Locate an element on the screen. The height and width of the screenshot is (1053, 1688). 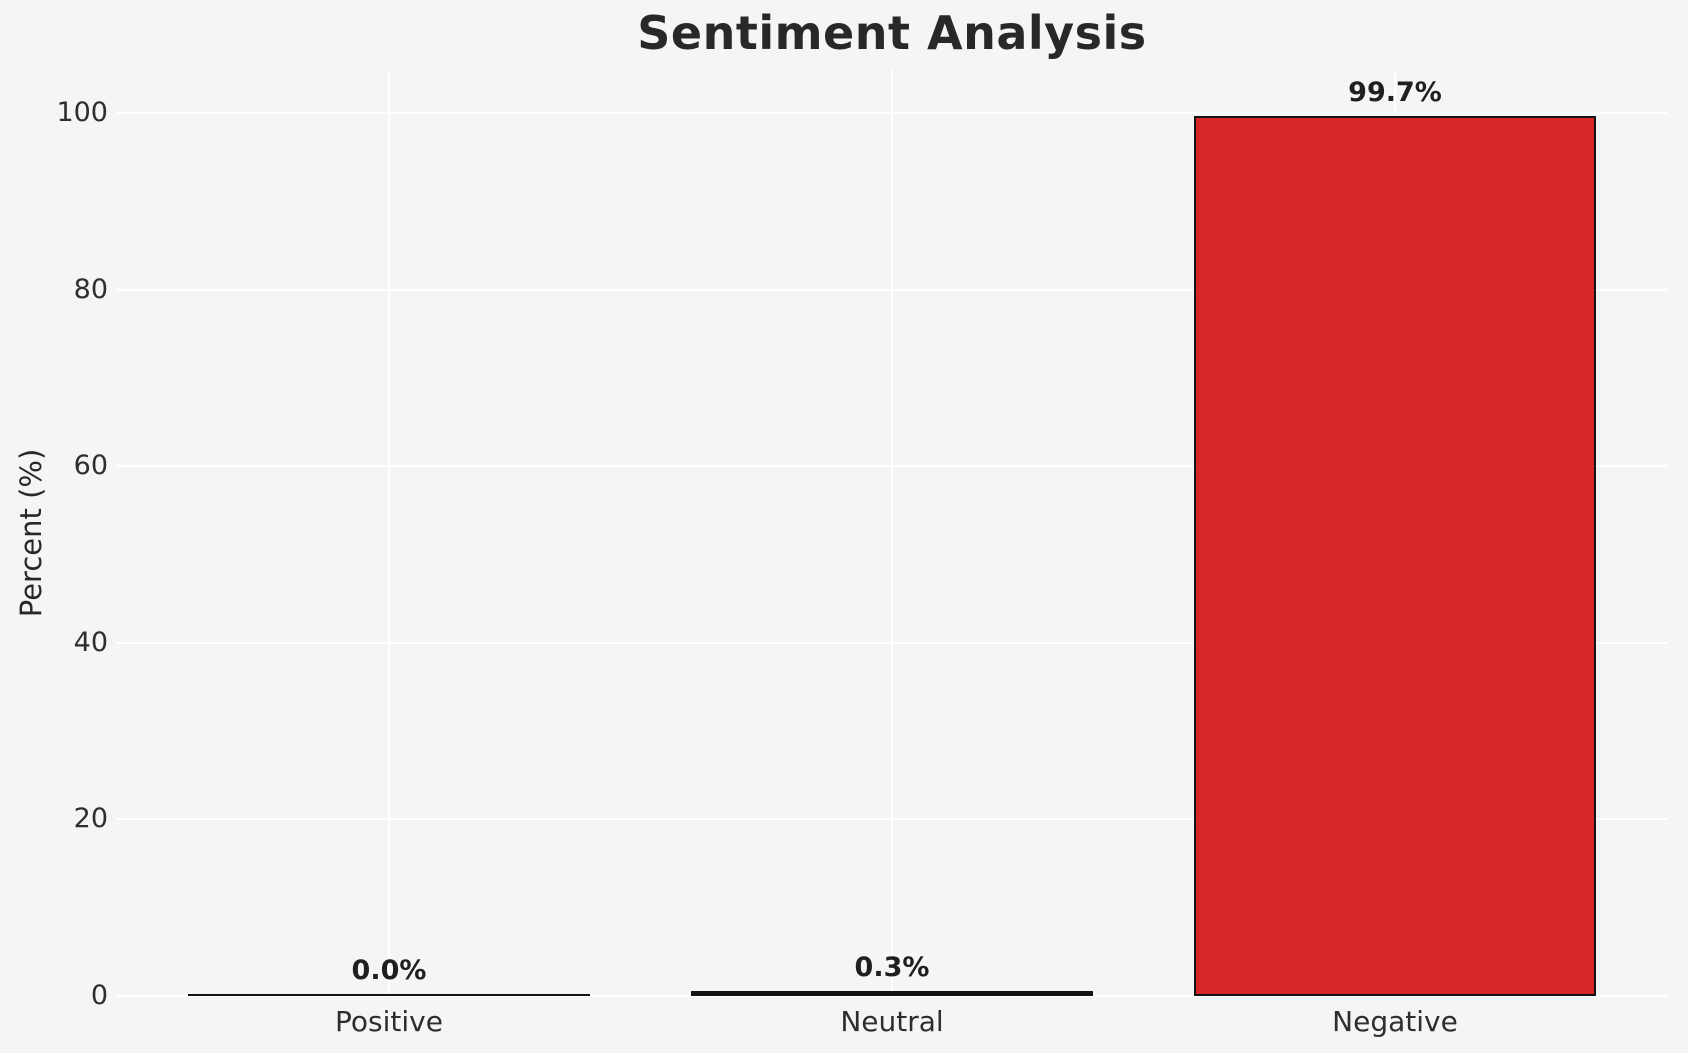
bar-value-label: 0.3% is located at coordinates (892, 967).